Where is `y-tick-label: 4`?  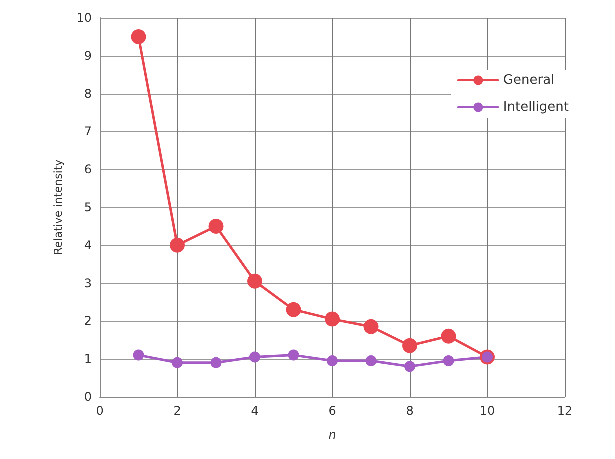
y-tick-label: 4 is located at coordinates (88, 245).